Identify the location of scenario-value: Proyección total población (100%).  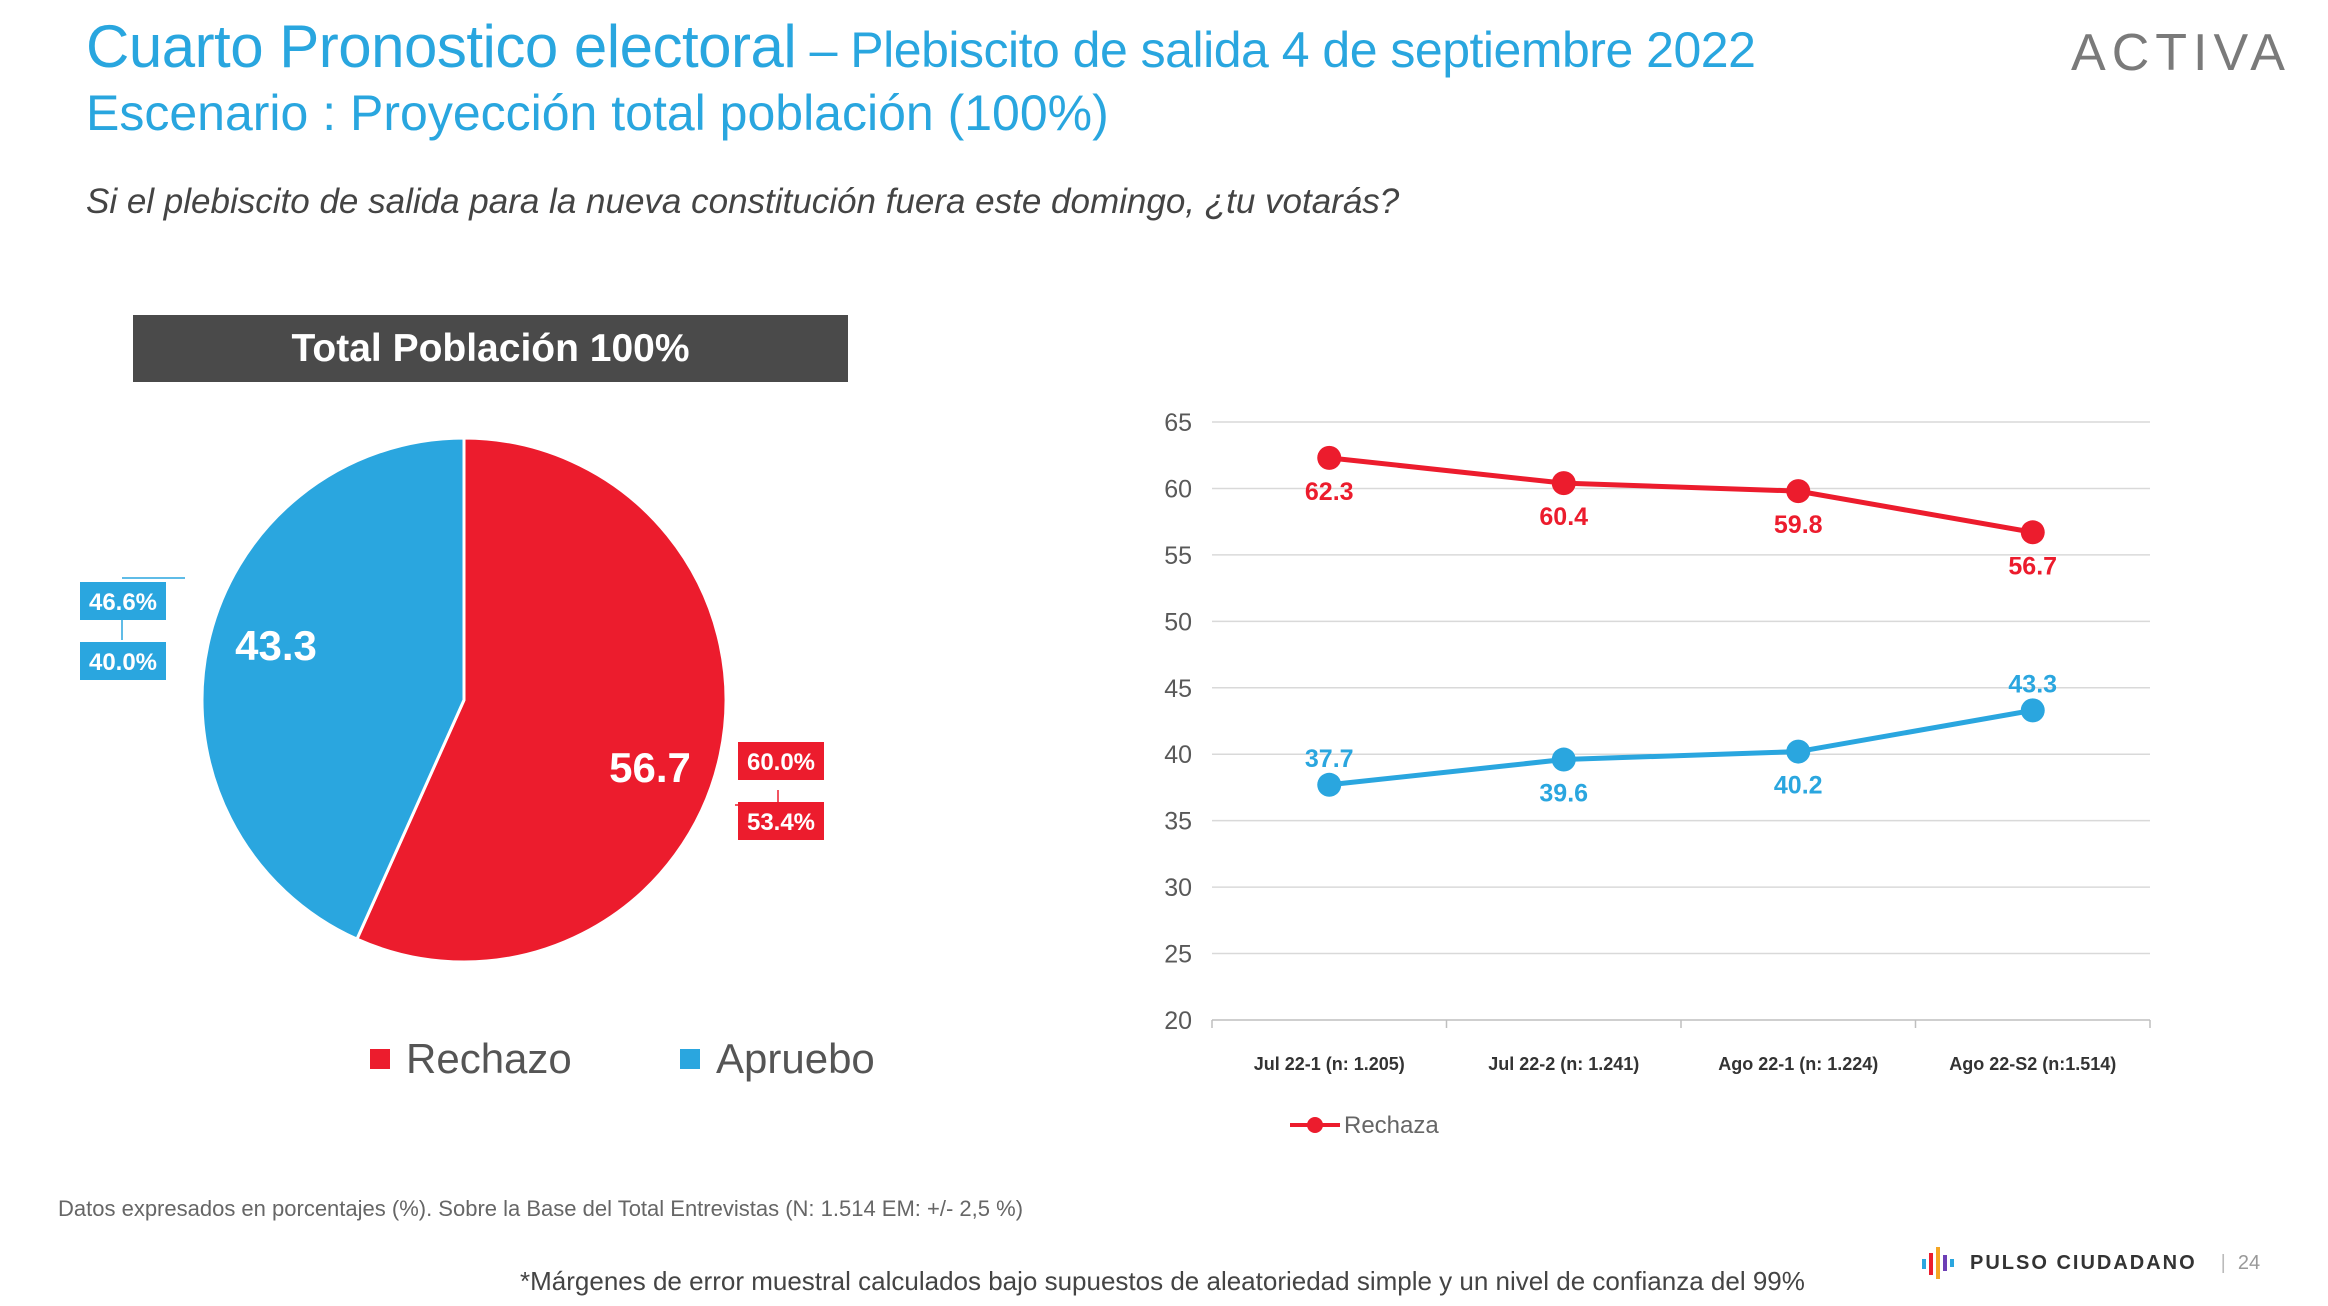
(722, 113).